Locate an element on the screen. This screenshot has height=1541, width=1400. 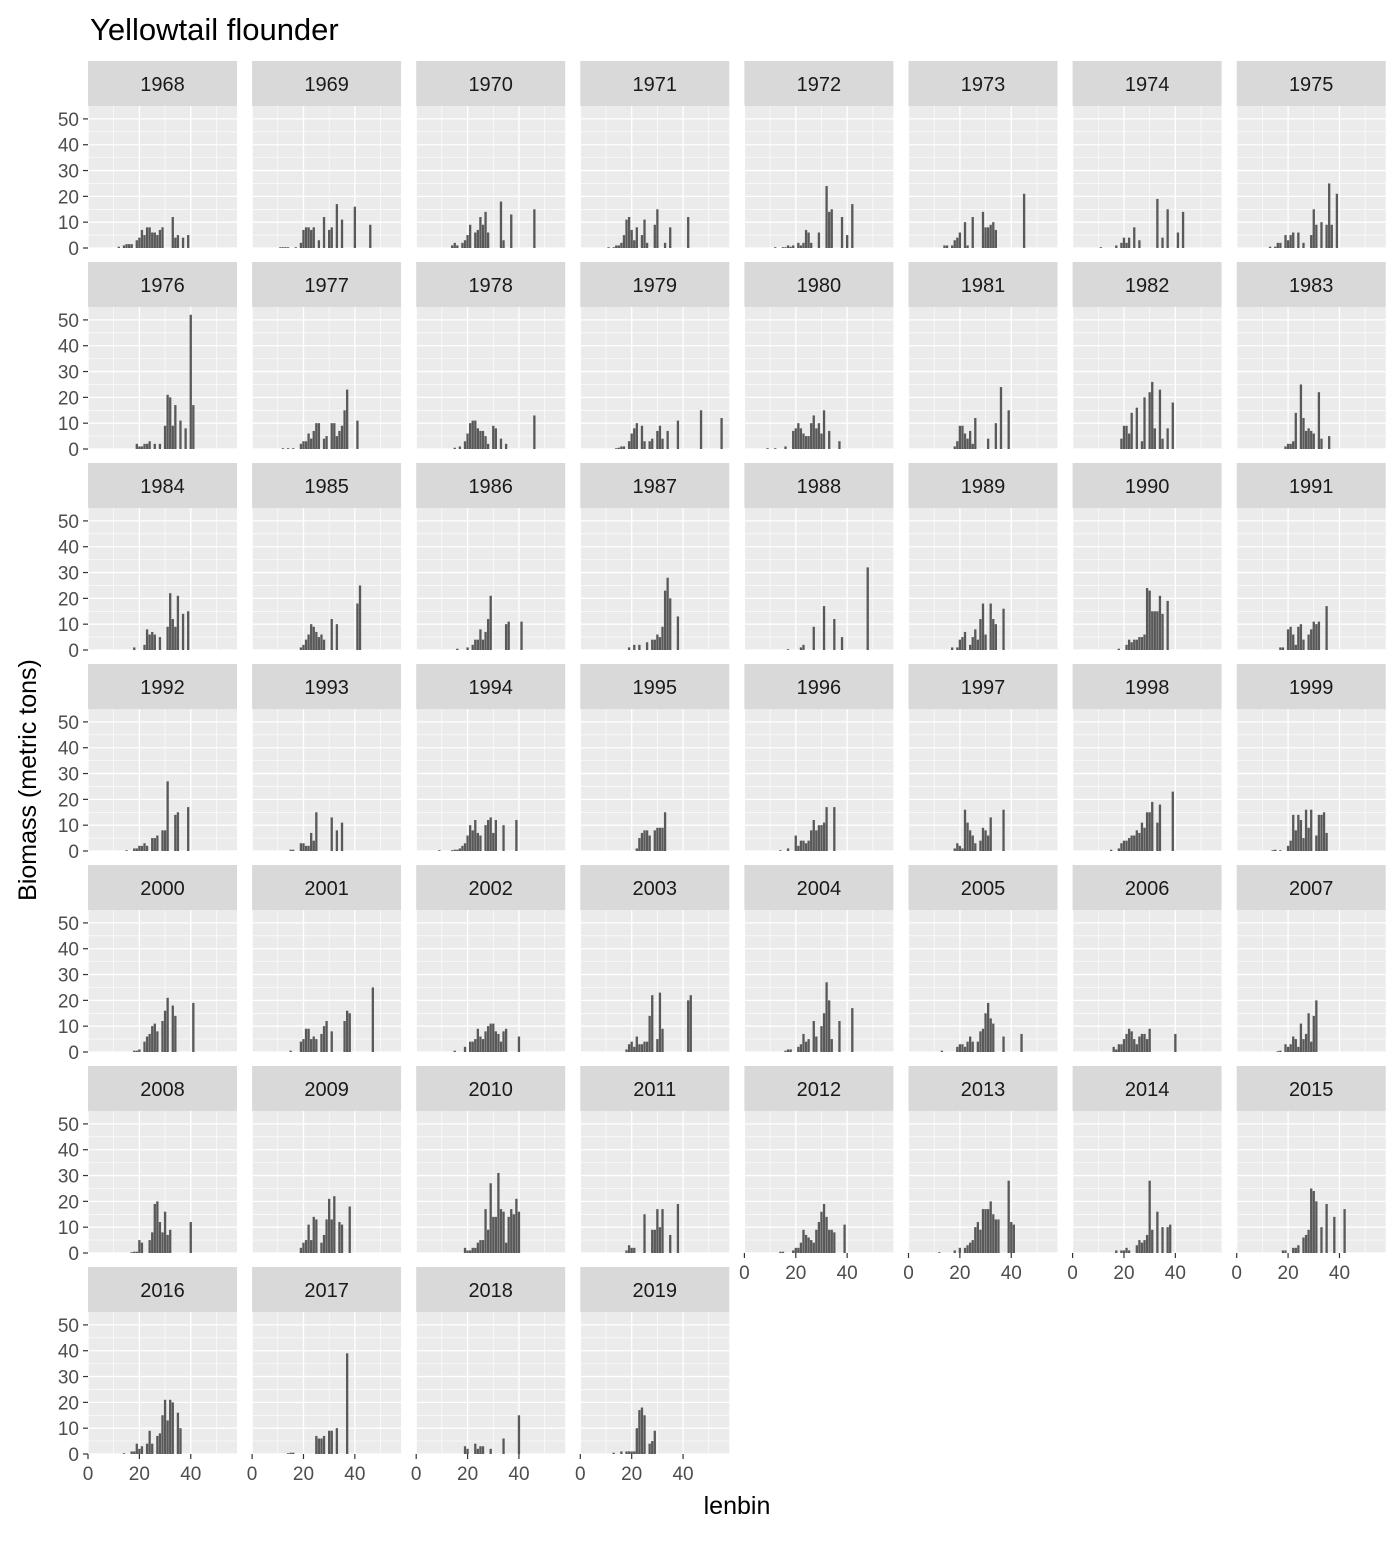
y-tick-label: 0 is located at coordinates (73, 249).